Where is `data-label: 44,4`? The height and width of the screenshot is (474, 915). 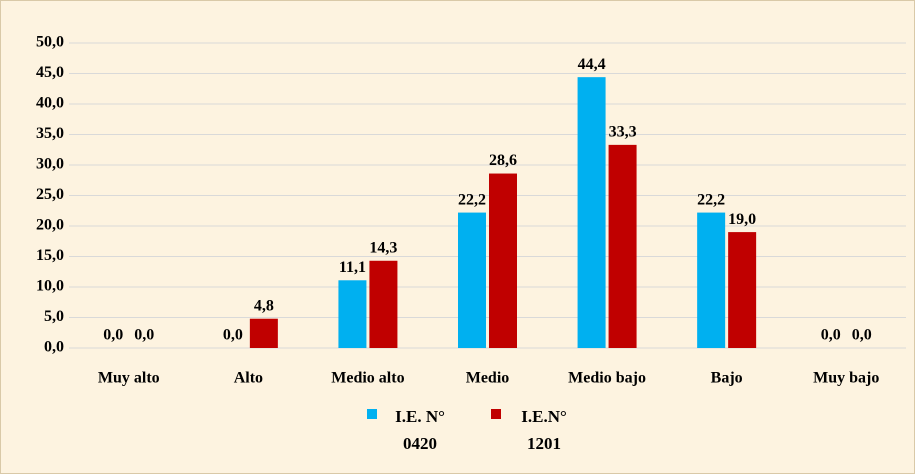 data-label: 44,4 is located at coordinates (592, 64).